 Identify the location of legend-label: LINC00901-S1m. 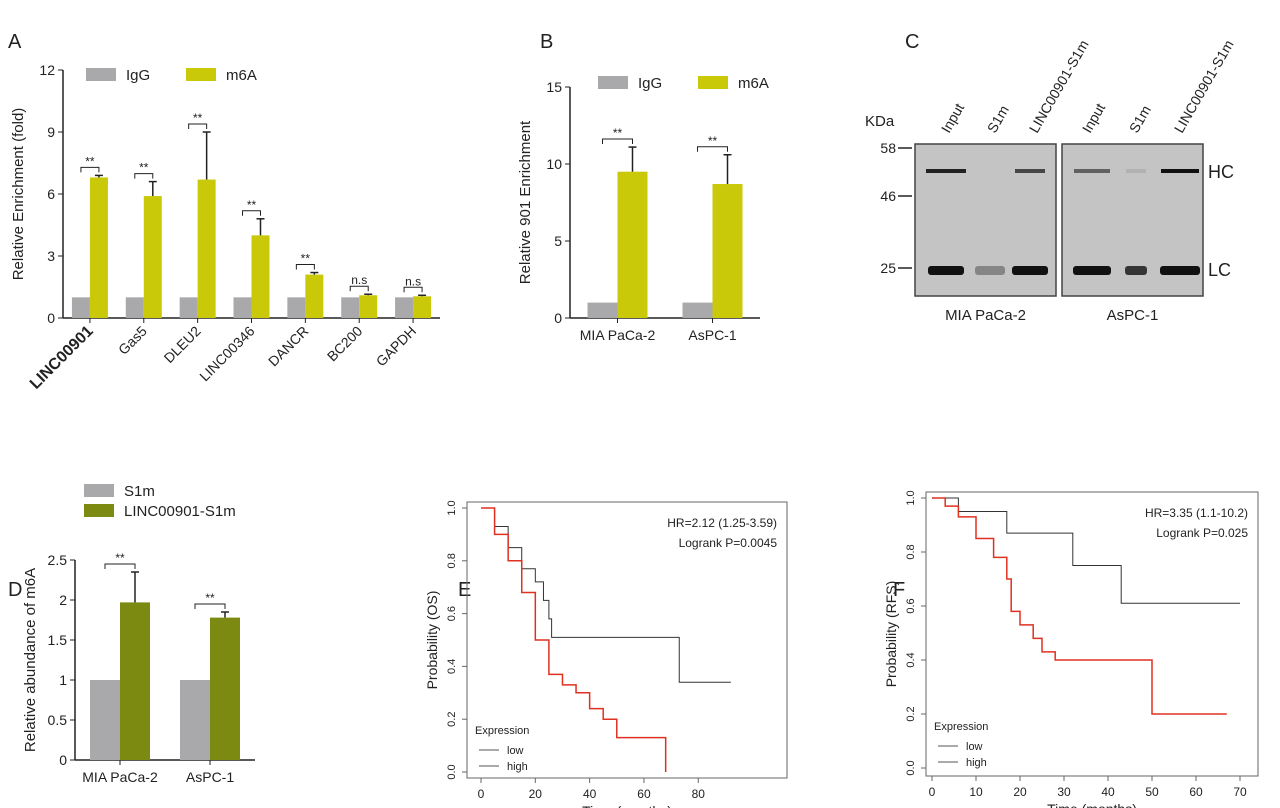
(180, 511).